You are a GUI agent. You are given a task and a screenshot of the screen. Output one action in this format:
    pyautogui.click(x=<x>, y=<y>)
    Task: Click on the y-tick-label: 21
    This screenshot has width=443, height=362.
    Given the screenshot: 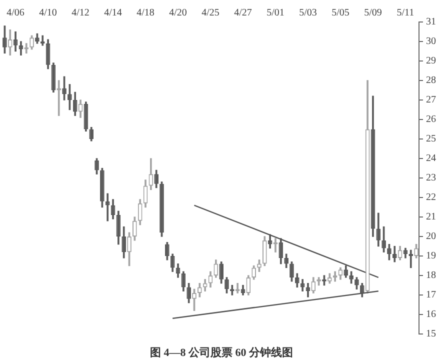 What is the action you would take?
    pyautogui.click(x=431, y=217)
    